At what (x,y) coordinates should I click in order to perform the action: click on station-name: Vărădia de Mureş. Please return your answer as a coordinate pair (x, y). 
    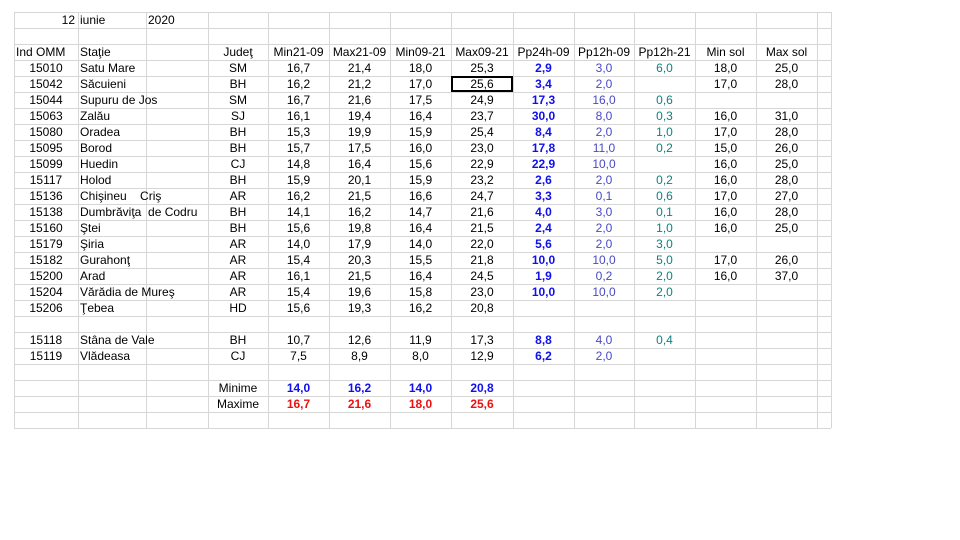
    Looking at the image, I should click on (127, 292).